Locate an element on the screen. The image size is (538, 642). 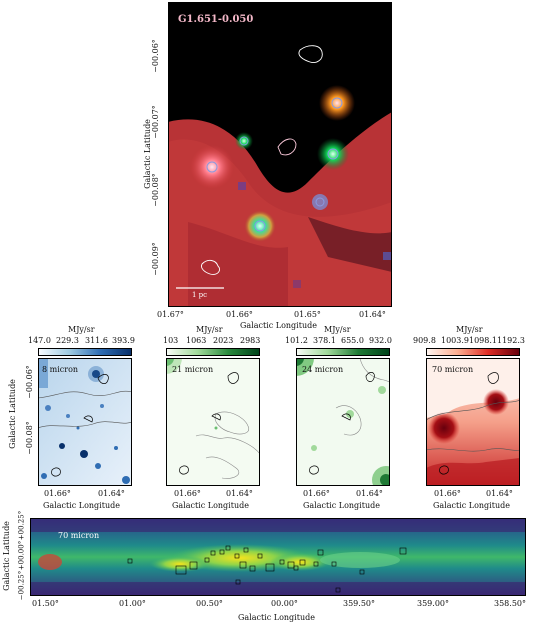
colorbar-tick: 103 is located at coordinates (171, 340).